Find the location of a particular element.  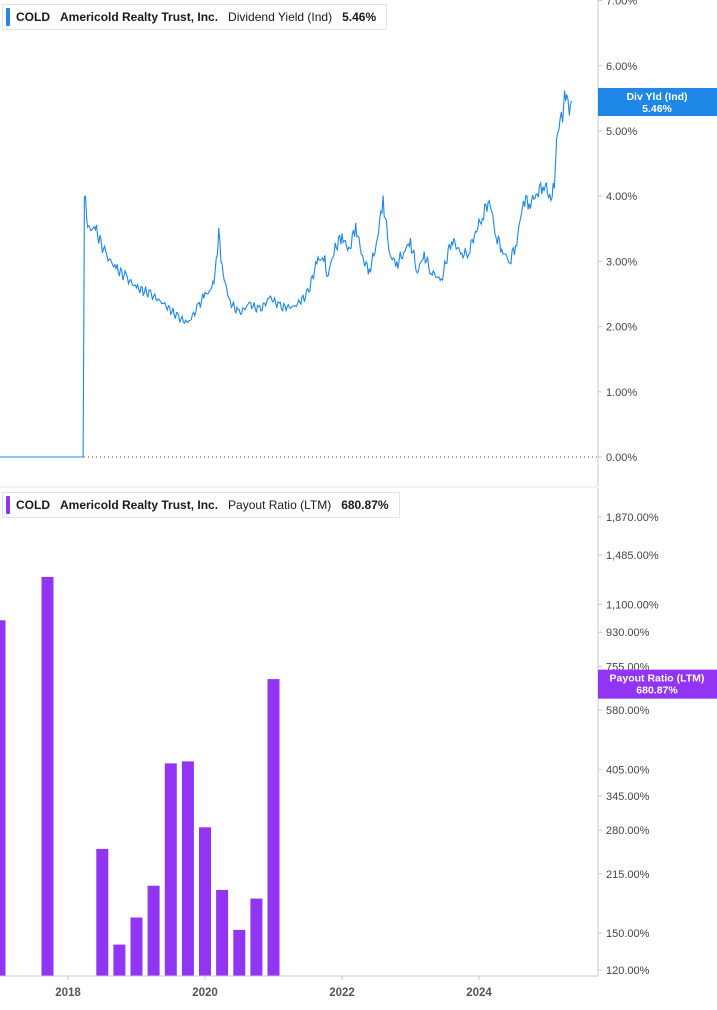

y-tick-label-top: 6.00% is located at coordinates (621, 67).